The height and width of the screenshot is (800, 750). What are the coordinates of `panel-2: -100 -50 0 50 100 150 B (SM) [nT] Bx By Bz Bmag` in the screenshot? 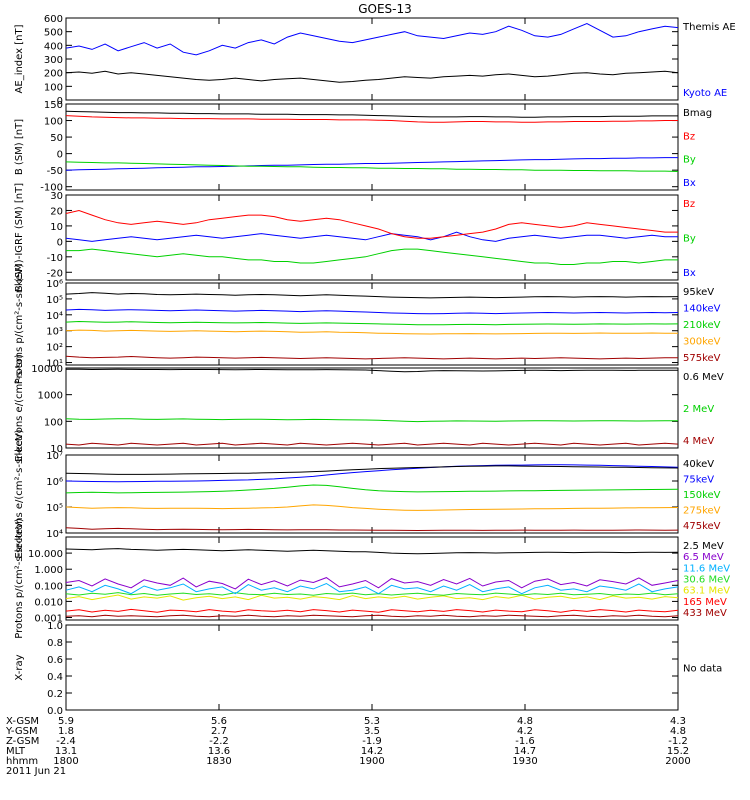 It's located at (363, 147).